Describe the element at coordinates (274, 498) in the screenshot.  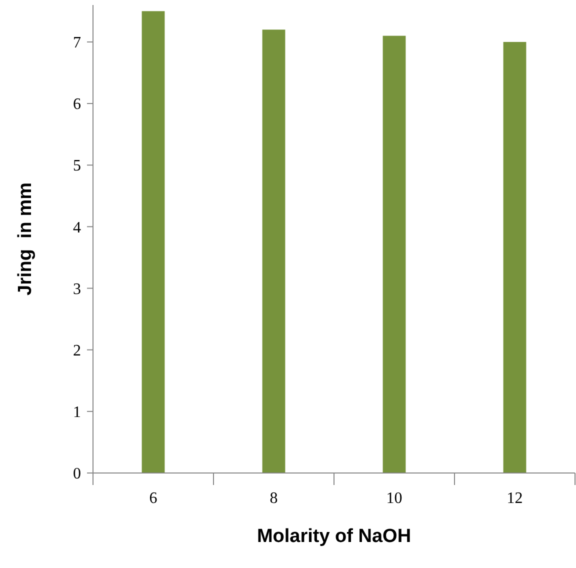
I see `x-tick-label: 8` at that location.